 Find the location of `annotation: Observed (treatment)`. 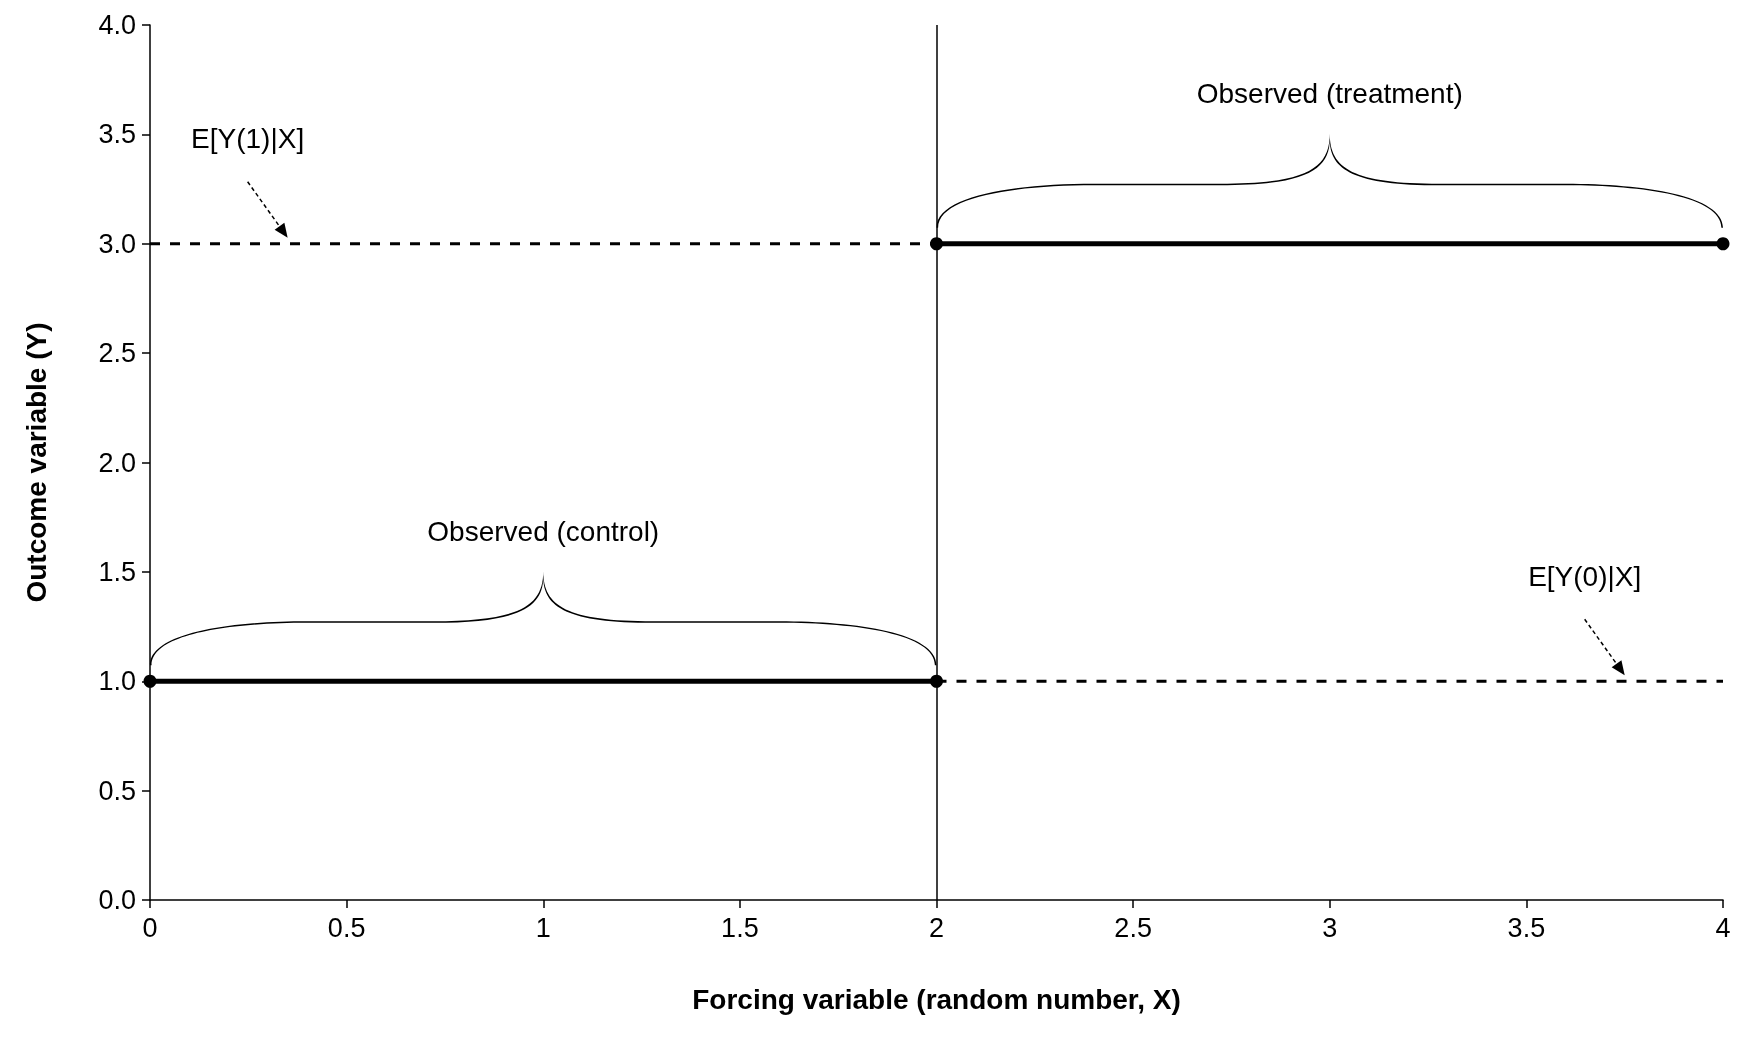

annotation: Observed (treatment) is located at coordinates (1329, 94).